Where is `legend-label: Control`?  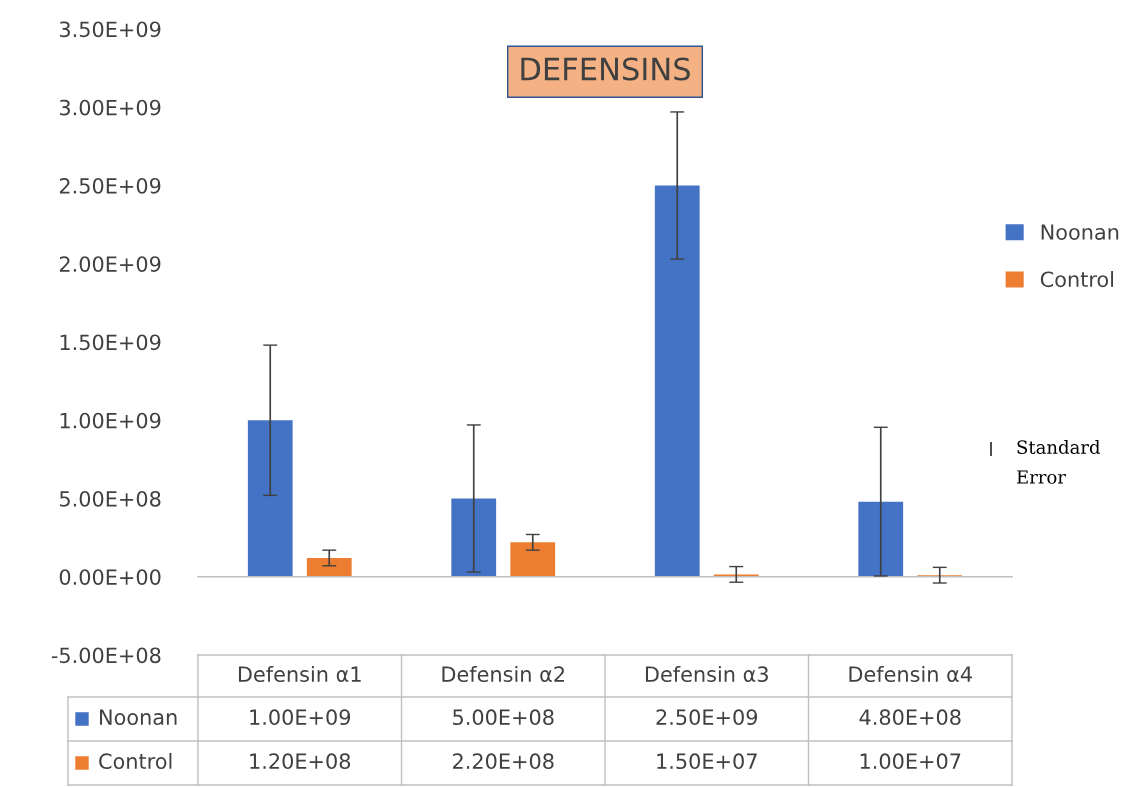 legend-label: Control is located at coordinates (135, 761).